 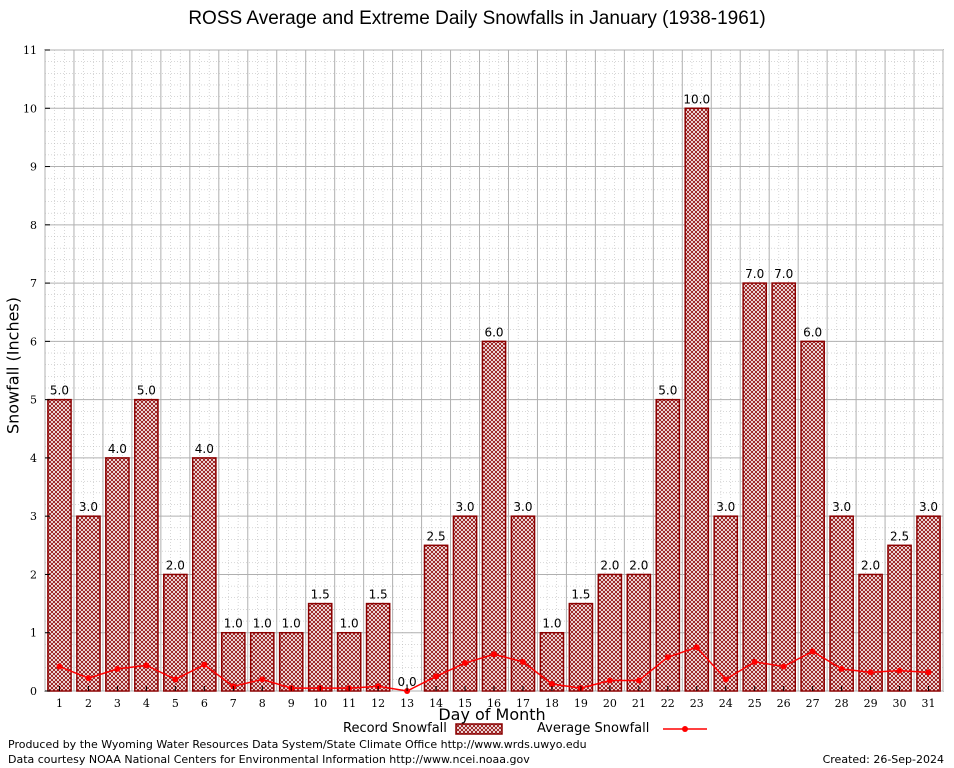 What do you see at coordinates (33, 400) in the screenshot?
I see `y-tick-label: 5` at bounding box center [33, 400].